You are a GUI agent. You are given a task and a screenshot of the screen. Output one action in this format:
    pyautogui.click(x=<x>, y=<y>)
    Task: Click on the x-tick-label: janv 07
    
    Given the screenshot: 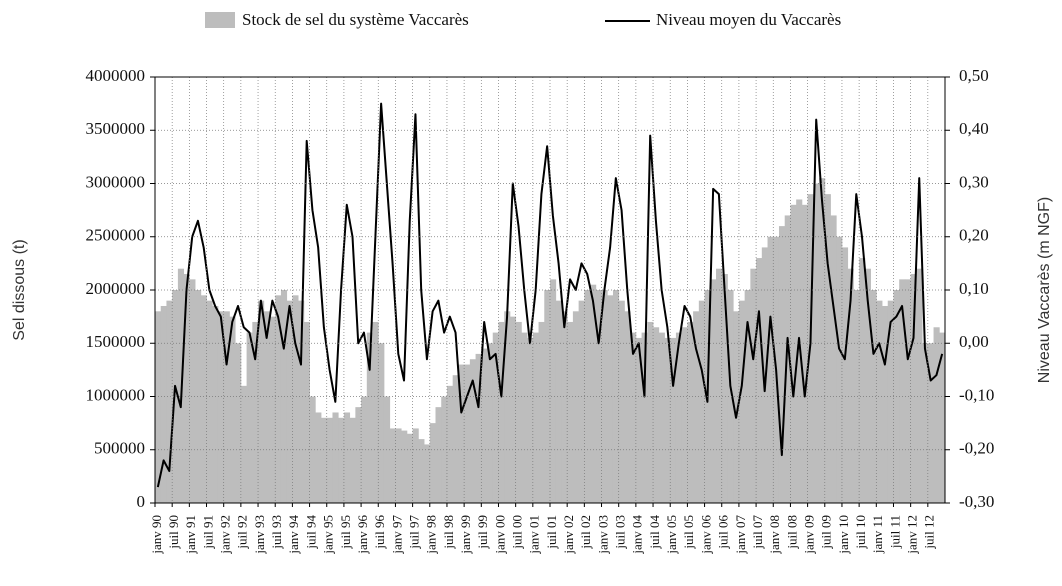 What is the action you would take?
    pyautogui.click(x=740, y=535)
    